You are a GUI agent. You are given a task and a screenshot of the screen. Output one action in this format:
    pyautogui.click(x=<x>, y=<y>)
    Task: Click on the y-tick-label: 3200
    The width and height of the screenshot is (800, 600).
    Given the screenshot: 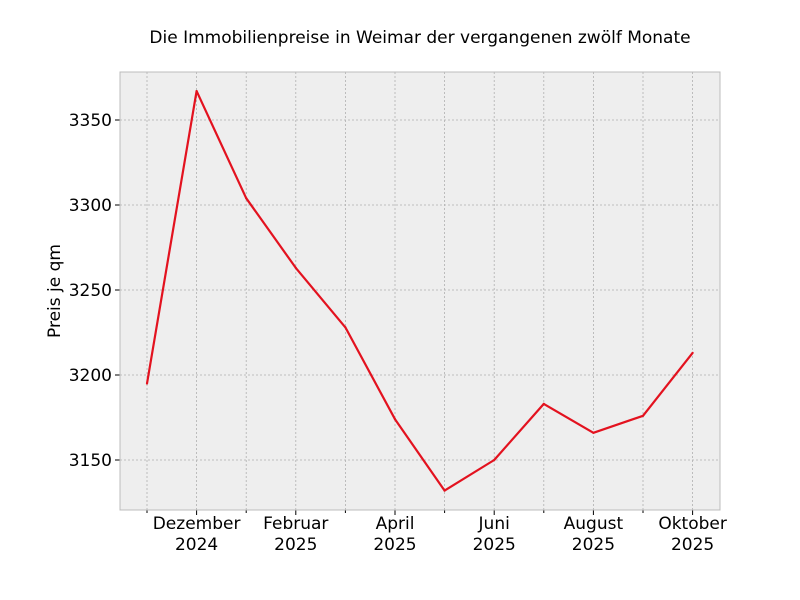 What is the action you would take?
    pyautogui.click(x=90, y=376)
    